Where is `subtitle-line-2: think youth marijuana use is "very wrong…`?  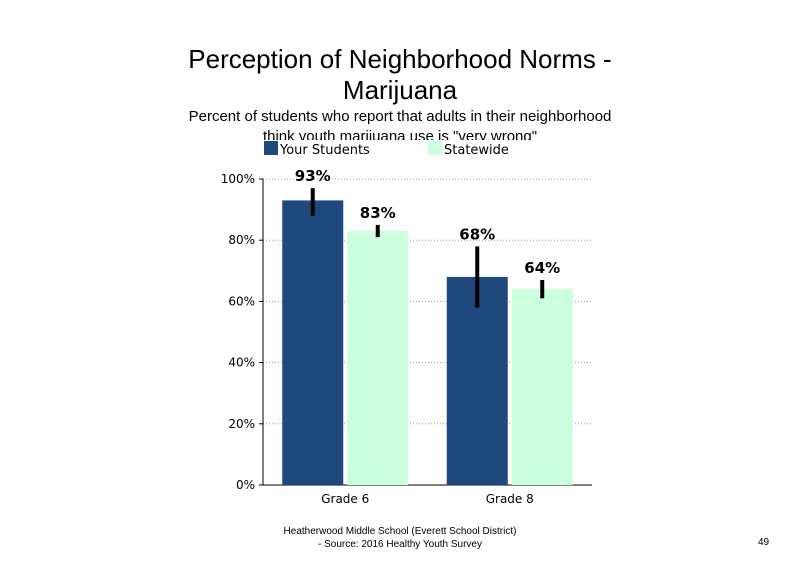
subtitle-line-2: think youth marijuana use is "very wrong… is located at coordinates (400, 134).